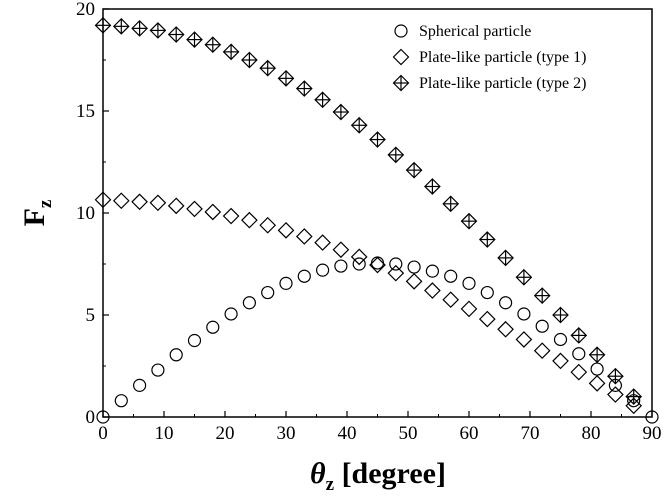 The width and height of the screenshot is (666, 499). Describe the element at coordinates (34, 217) in the screenshot. I see `y-axis-label-symbol: F` at that location.